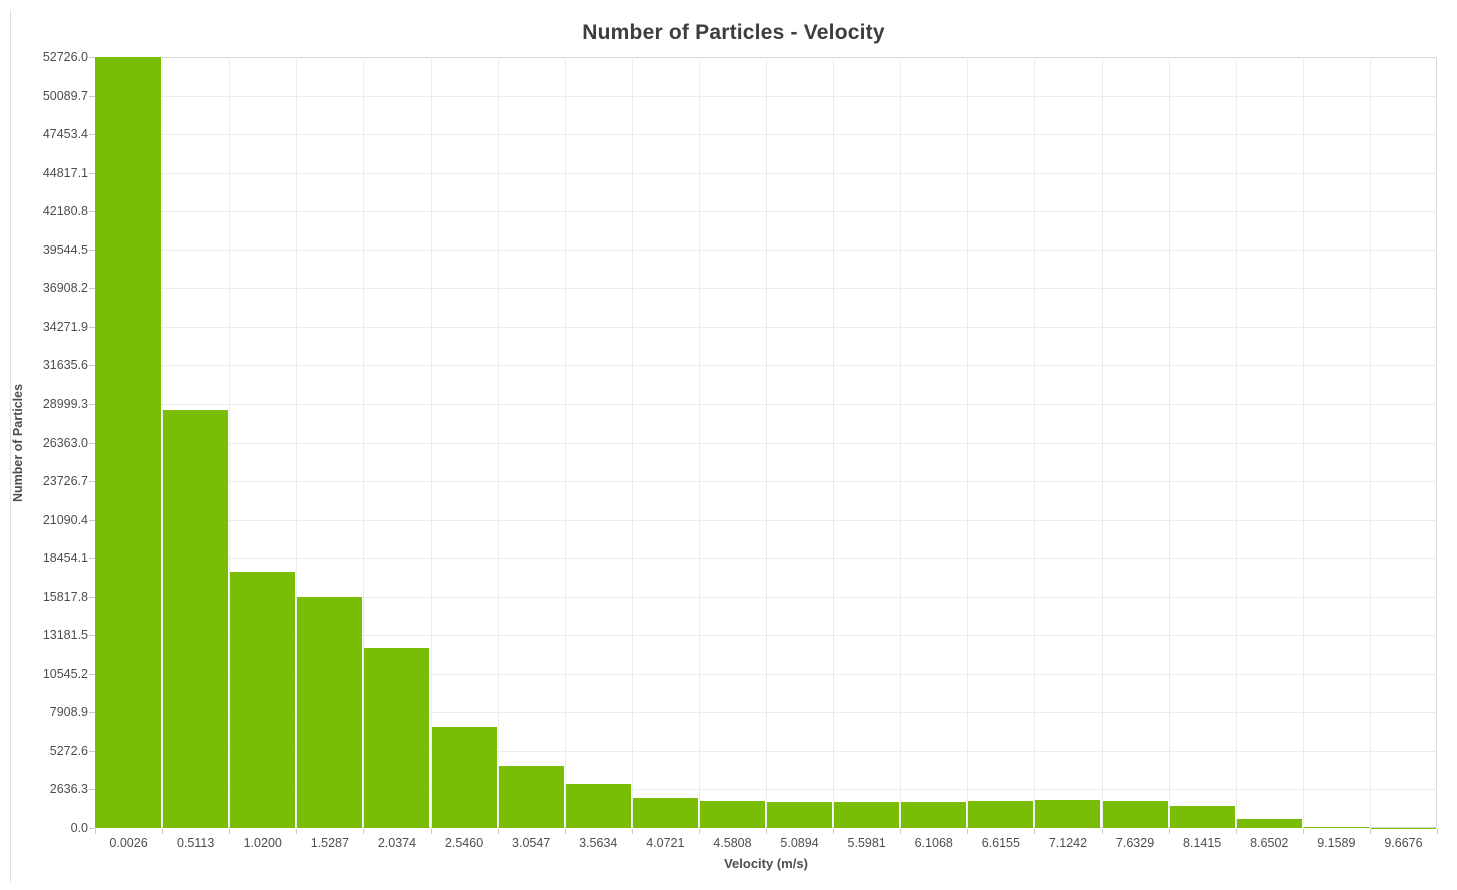 This screenshot has width=1457, height=890. I want to click on x-axis-tick-label: 1.5287, so click(329, 843).